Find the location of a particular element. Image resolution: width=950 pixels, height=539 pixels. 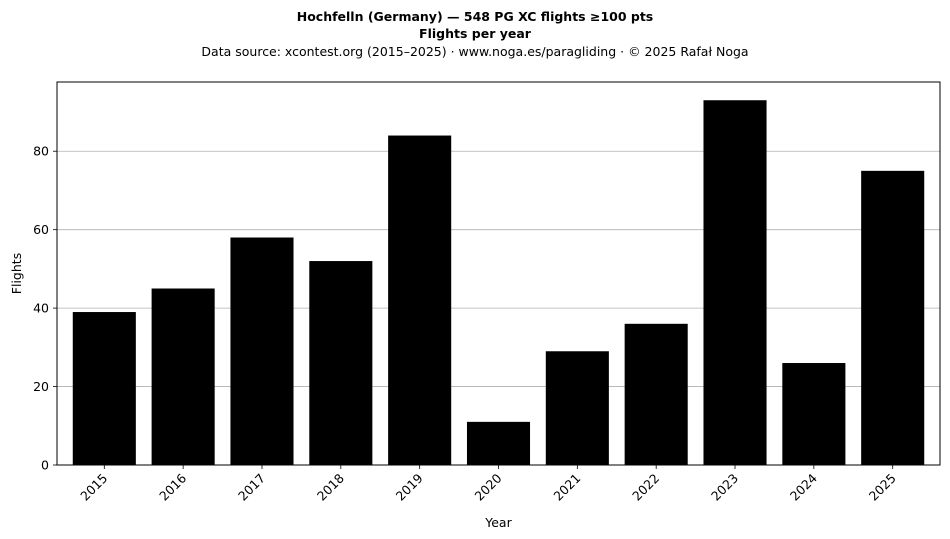

x-axis-label: Year is located at coordinates (498, 522).